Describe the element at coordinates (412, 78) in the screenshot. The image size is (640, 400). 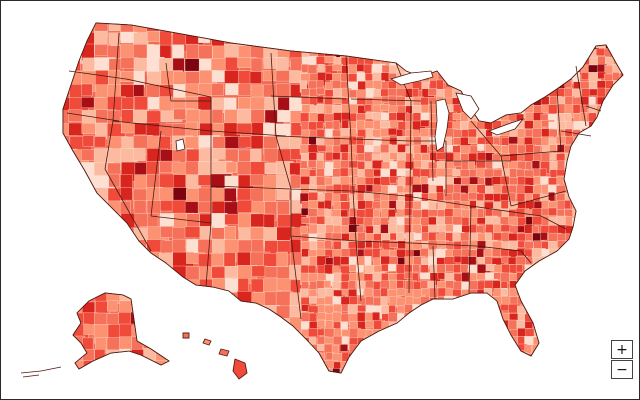
I see `lake-superior` at that location.